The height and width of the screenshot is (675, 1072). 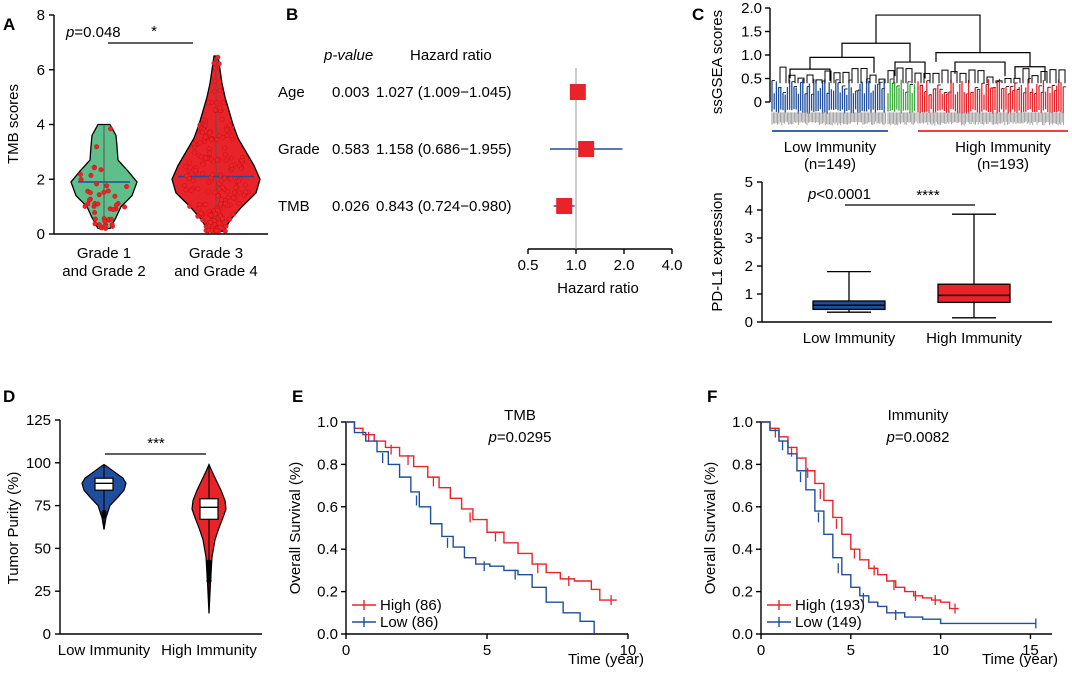 What do you see at coordinates (749, 294) in the screenshot?
I see `y-tick-label: 1` at bounding box center [749, 294].